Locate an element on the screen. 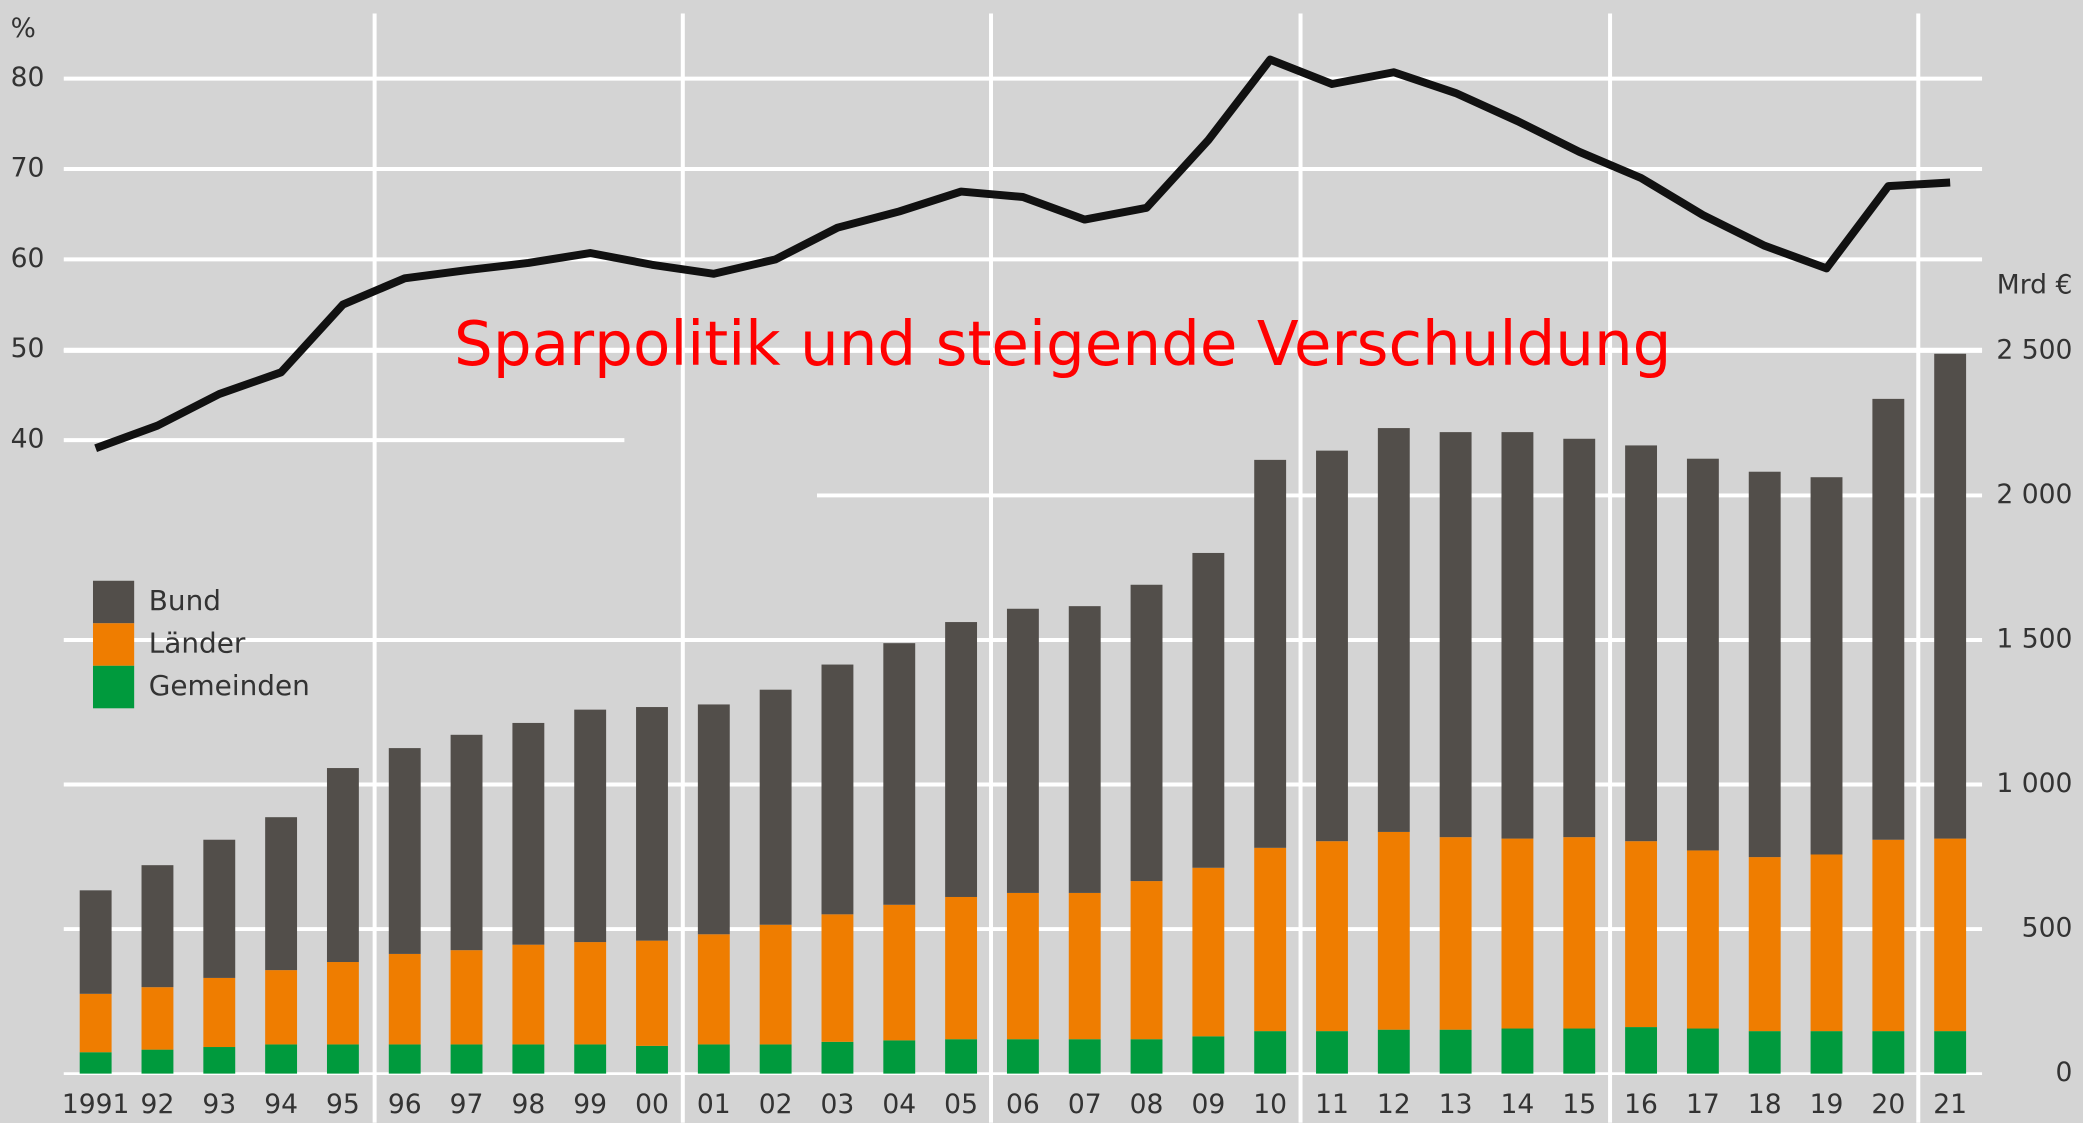 The width and height of the screenshot is (2083, 1123). x-tick-label: 10 is located at coordinates (1270, 1104).